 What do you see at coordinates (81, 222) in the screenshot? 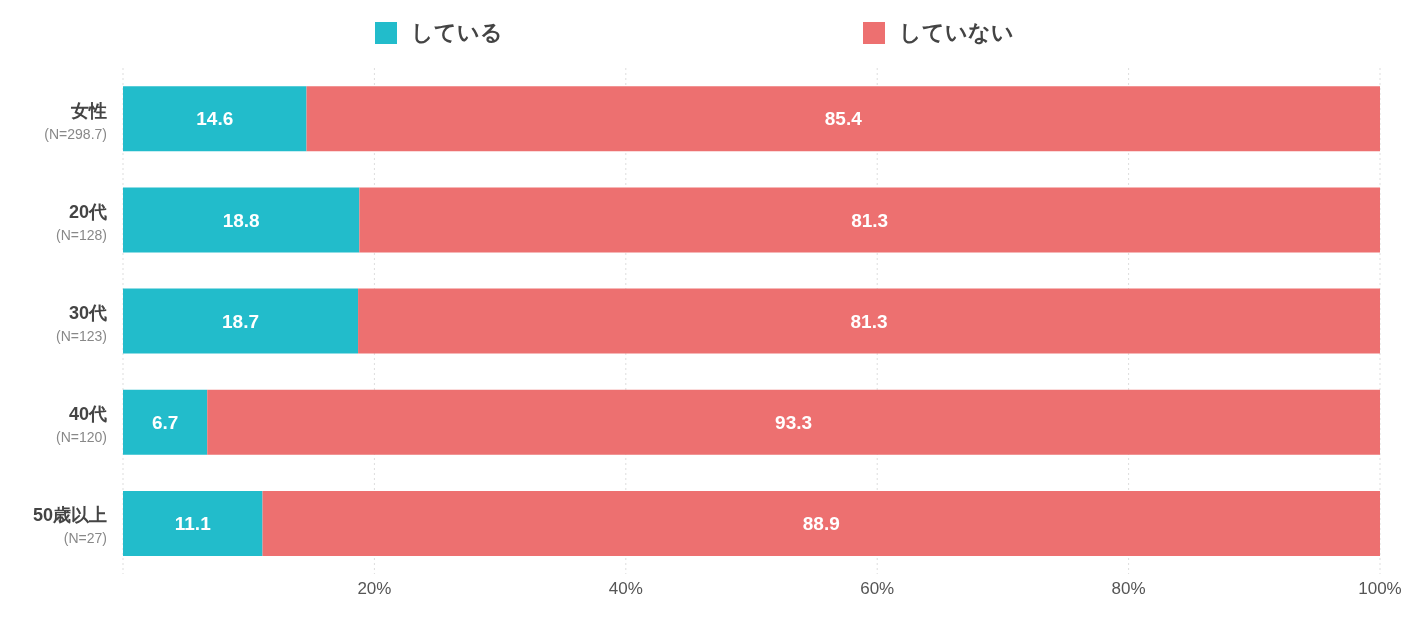
I see `y-tick-label: 20代 (N=128)` at bounding box center [81, 222].